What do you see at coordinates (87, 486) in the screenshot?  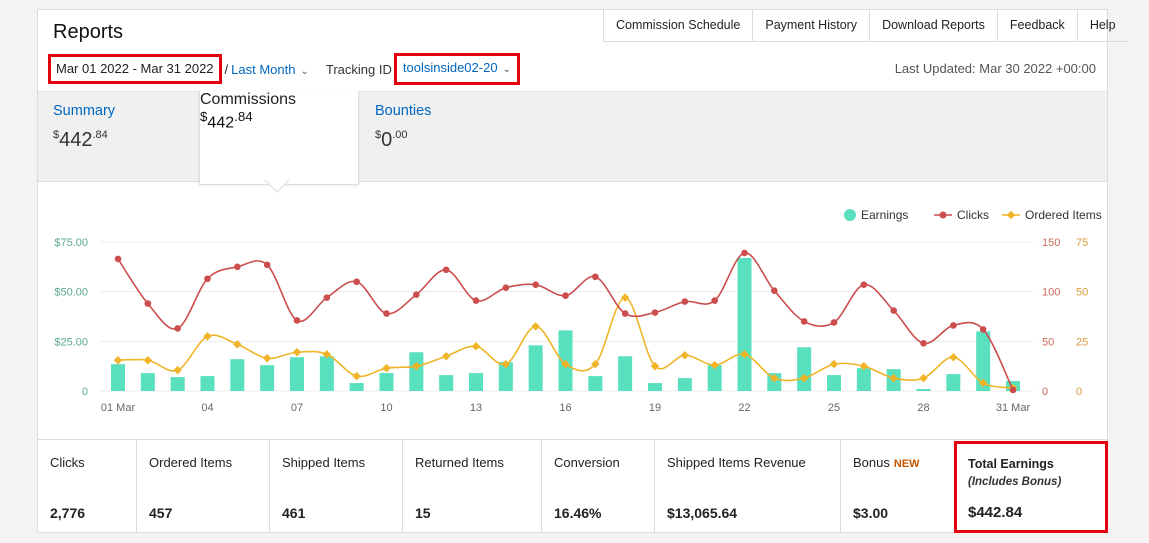 I see `stat-clicks: Clicks 2,776` at bounding box center [87, 486].